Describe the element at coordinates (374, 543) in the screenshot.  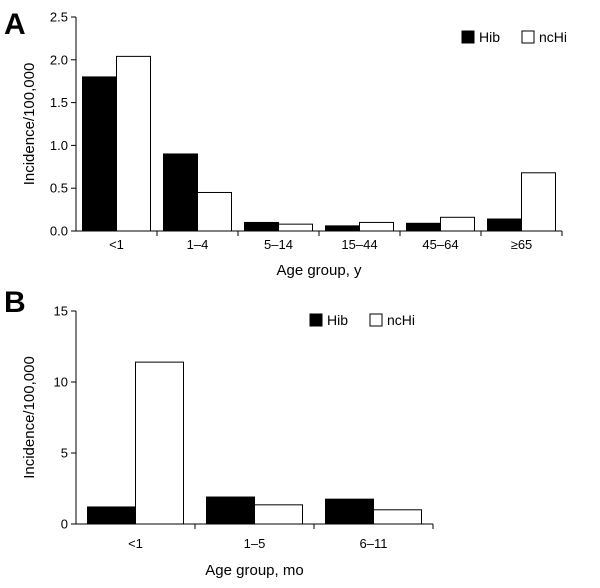
I see `x-tick-label: 6–11` at that location.